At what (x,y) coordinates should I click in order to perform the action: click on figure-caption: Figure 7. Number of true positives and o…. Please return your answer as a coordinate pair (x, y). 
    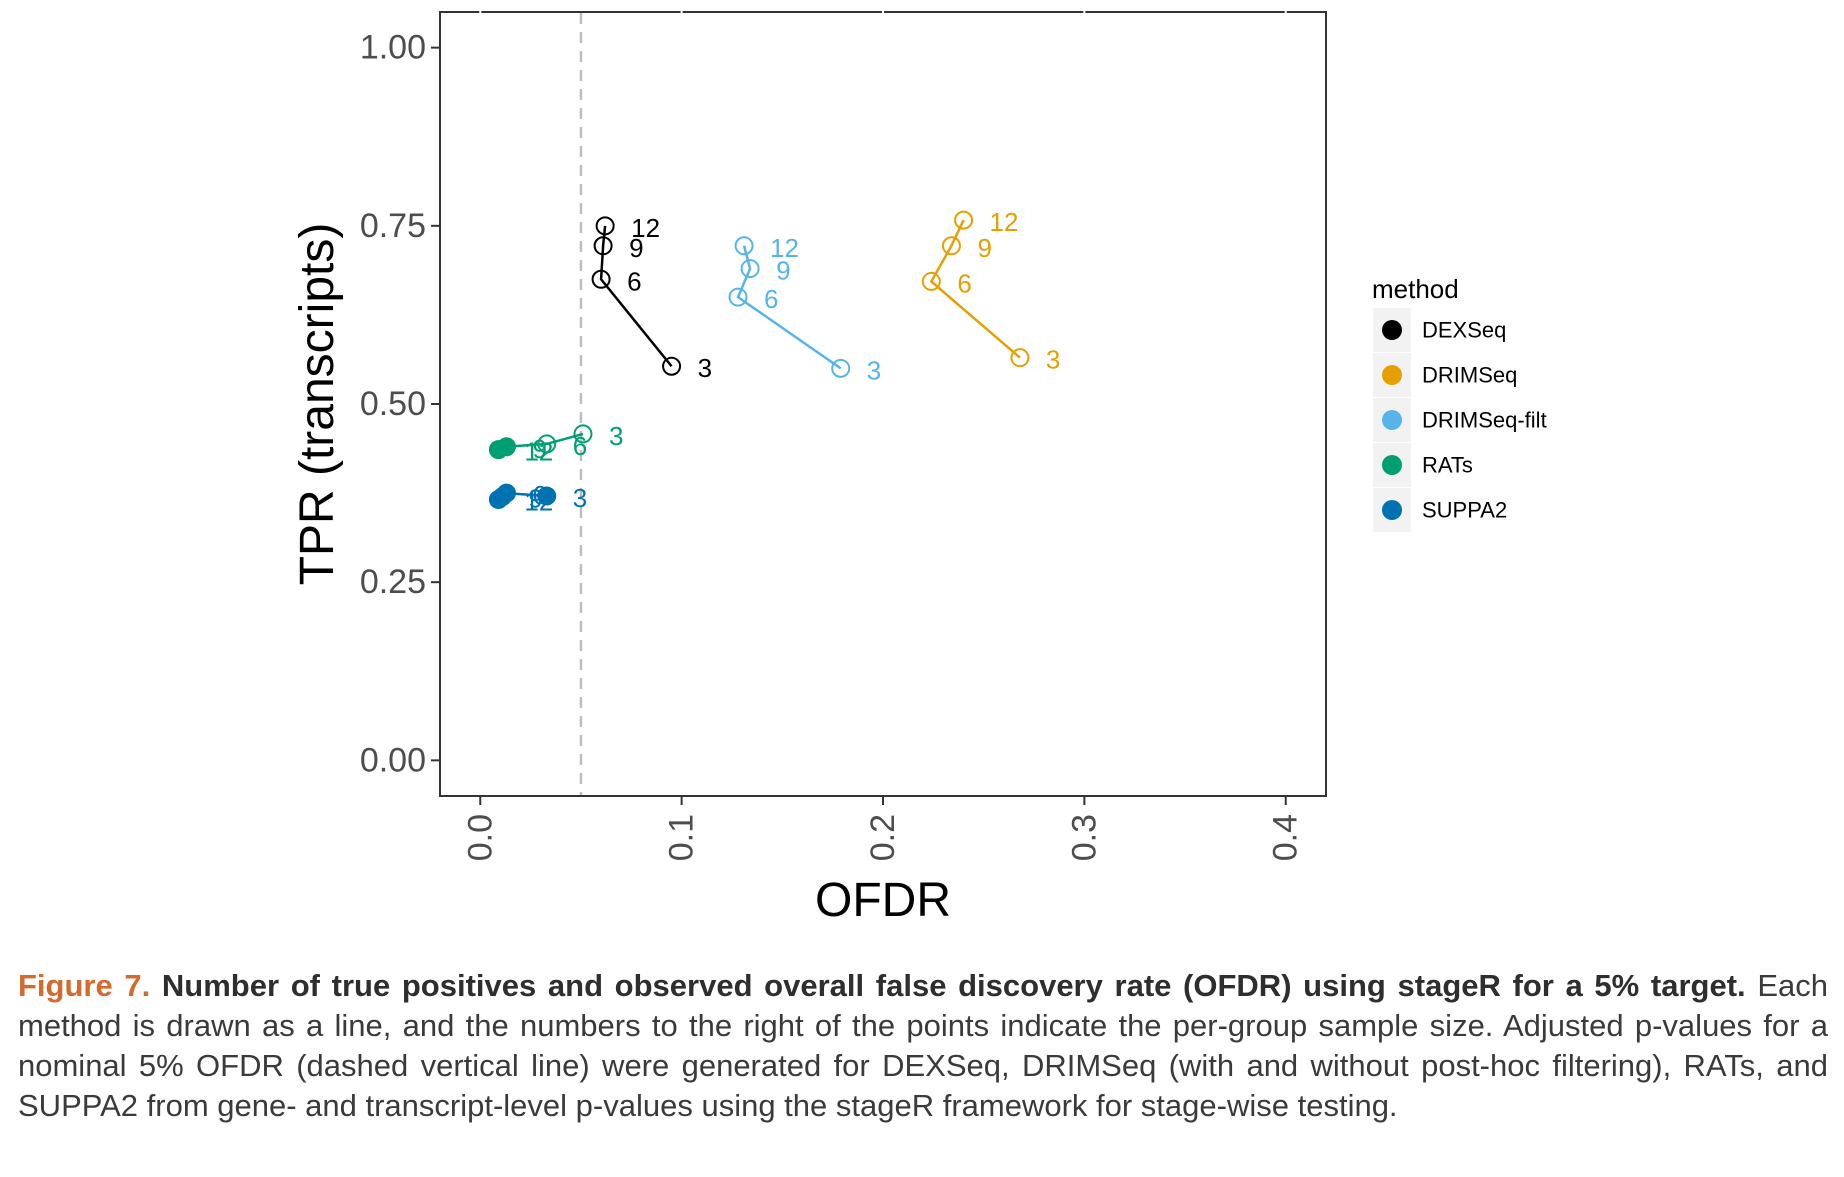
    Looking at the image, I should click on (923, 1046).